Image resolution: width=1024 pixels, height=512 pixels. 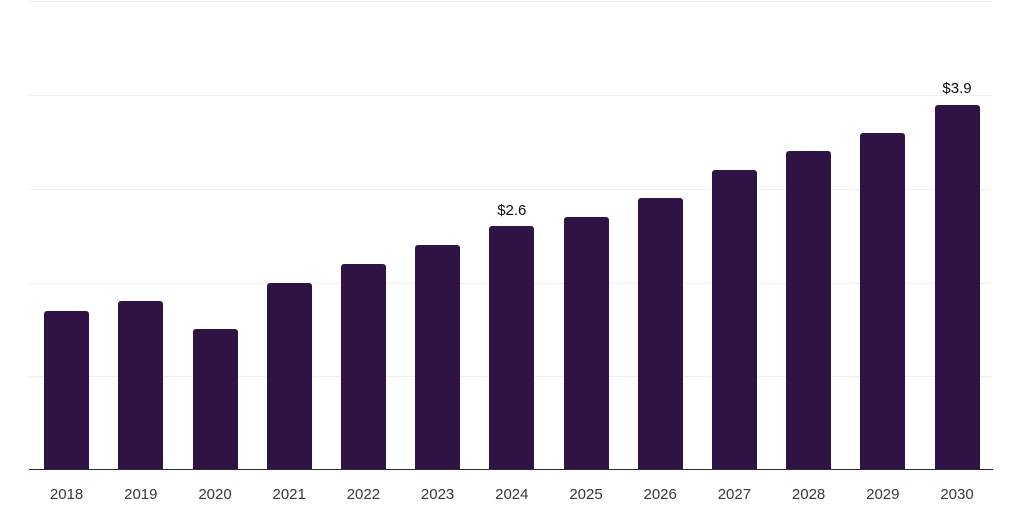 I want to click on bar-2023, so click(x=438, y=357).